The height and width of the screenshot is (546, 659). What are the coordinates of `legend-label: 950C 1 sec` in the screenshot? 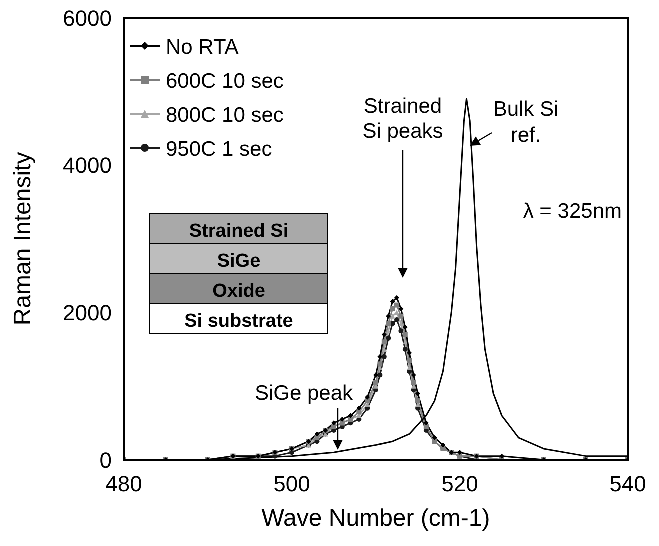 It's located at (219, 149).